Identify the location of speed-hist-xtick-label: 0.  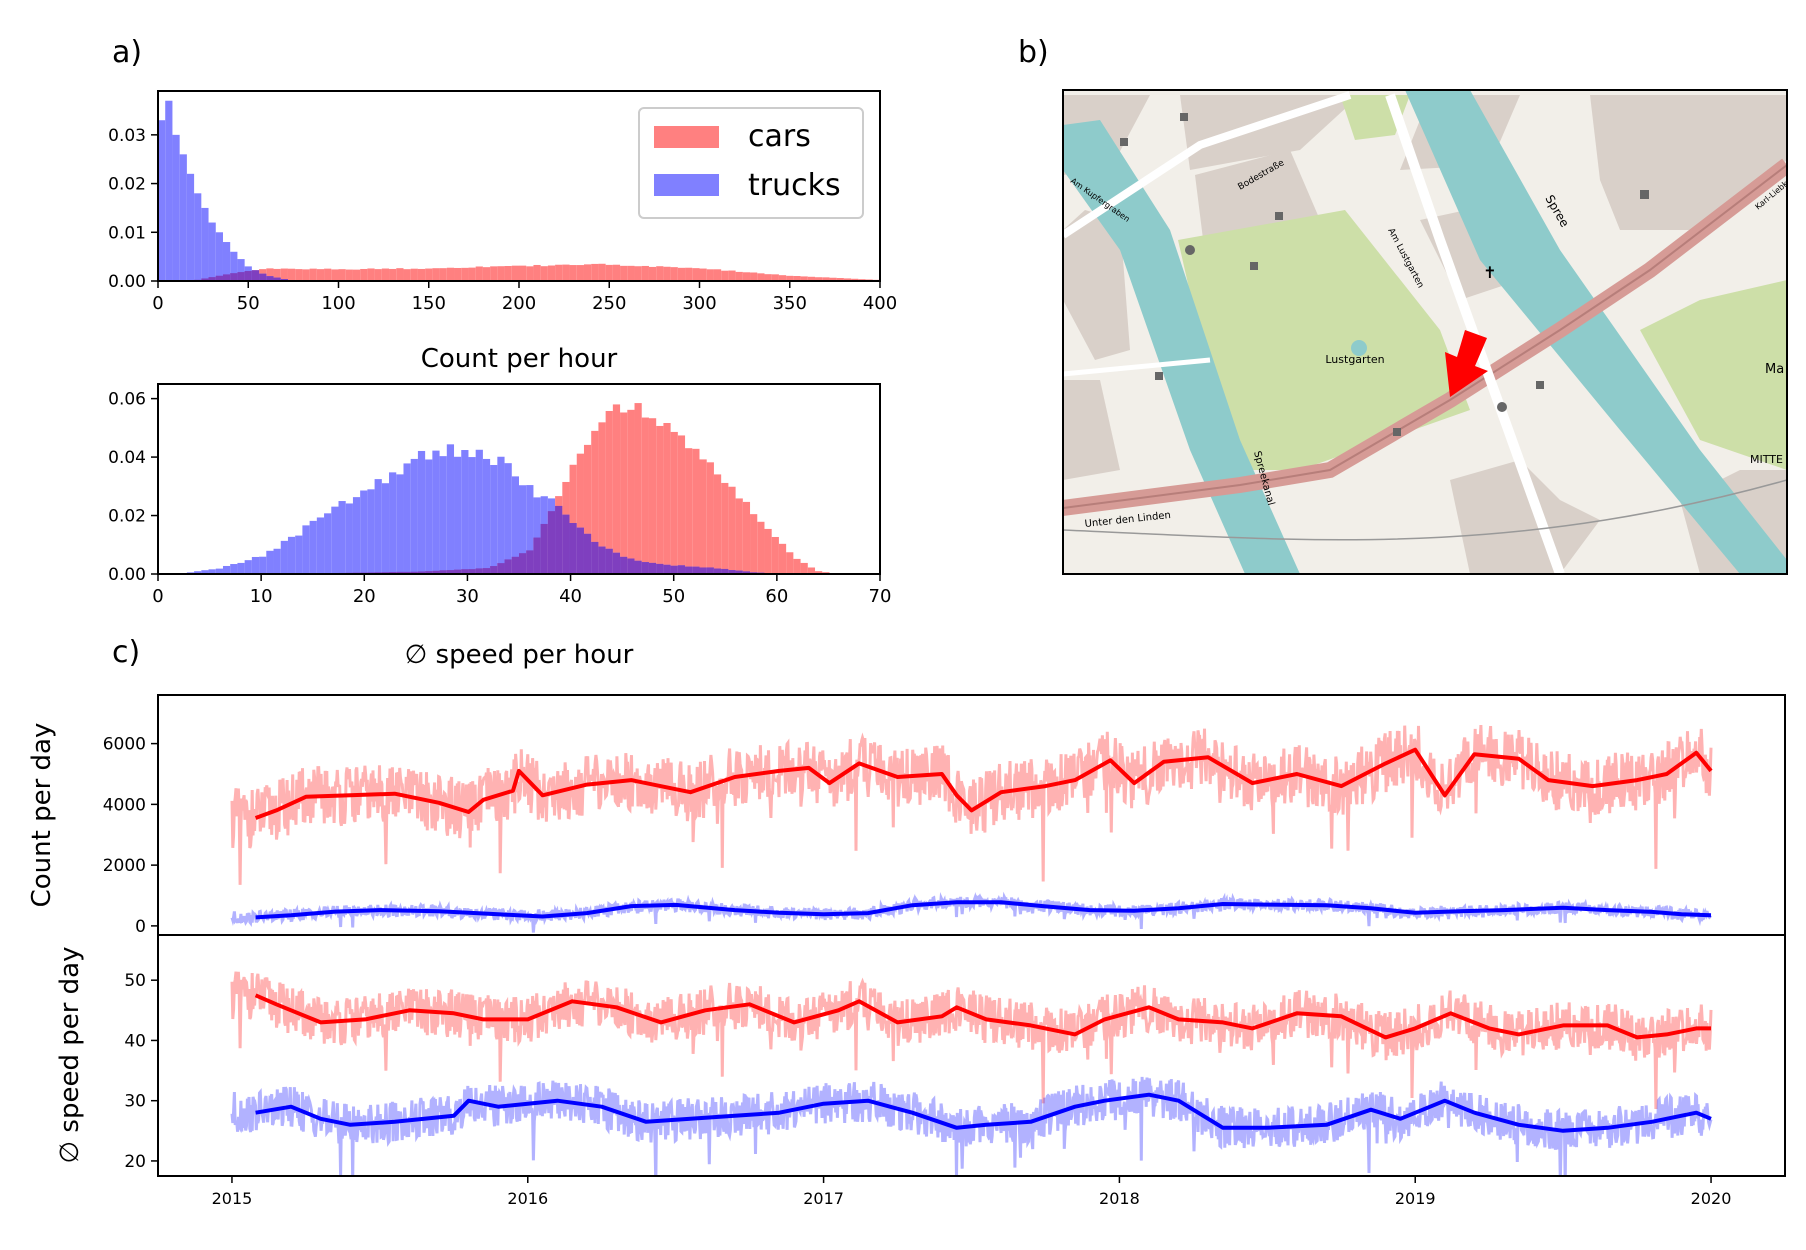
(157, 596).